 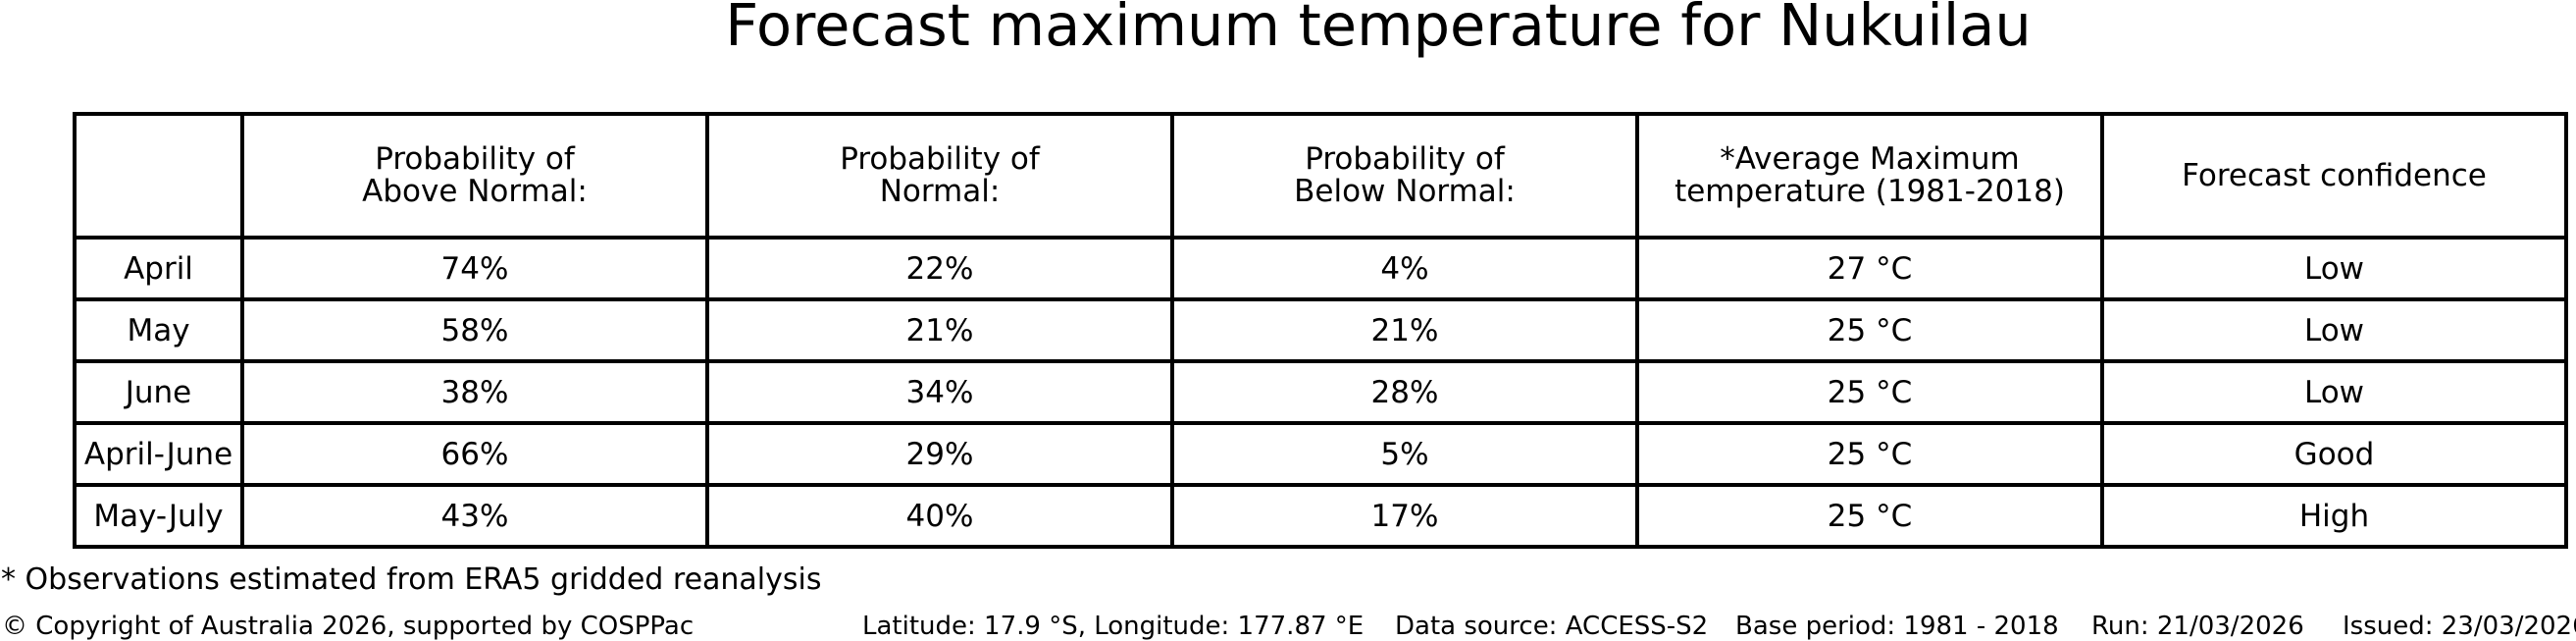 What do you see at coordinates (474, 516) in the screenshot?
I see `data-cell: 43%` at bounding box center [474, 516].